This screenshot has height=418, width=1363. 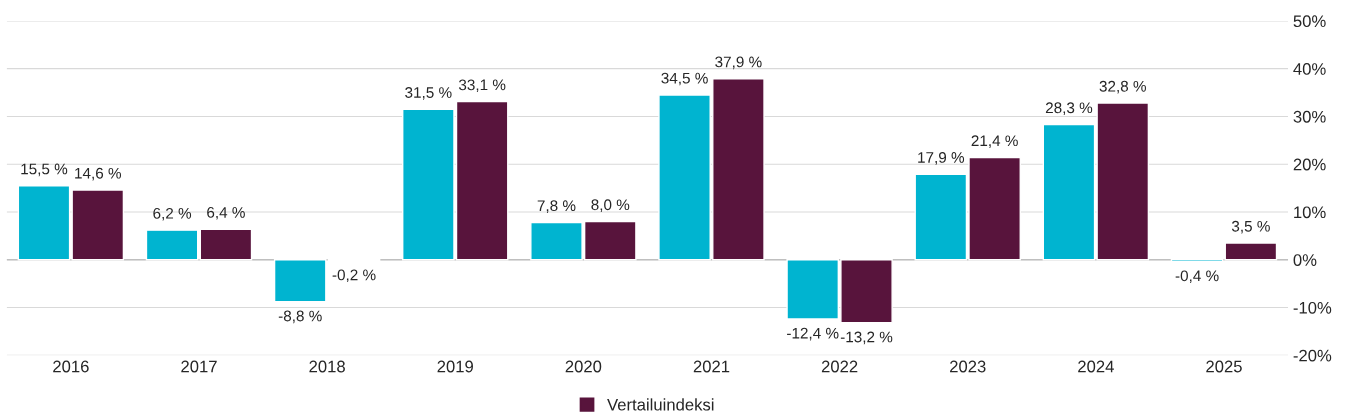 I want to click on data-label: 14,6 %, so click(x=98, y=174).